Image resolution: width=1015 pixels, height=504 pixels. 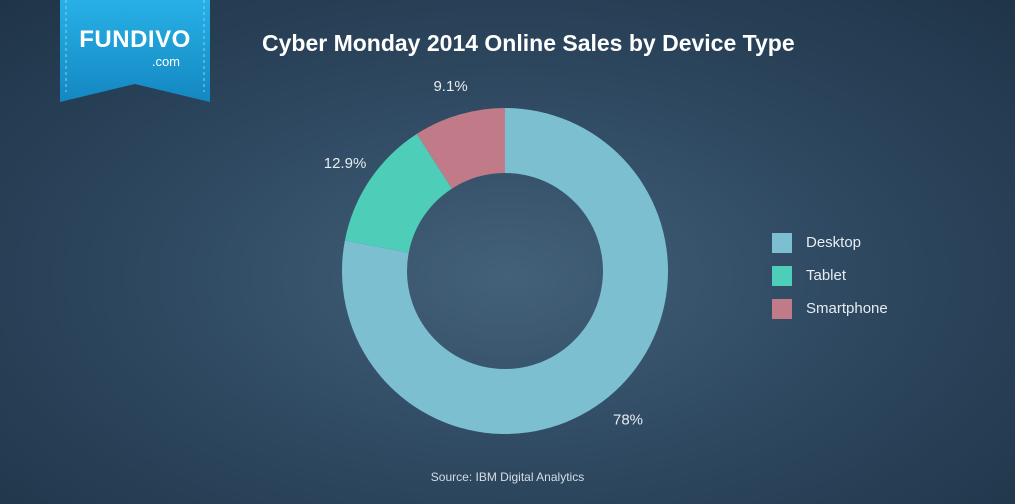 What do you see at coordinates (628, 420) in the screenshot?
I see `data-label-desktop: 78%` at bounding box center [628, 420].